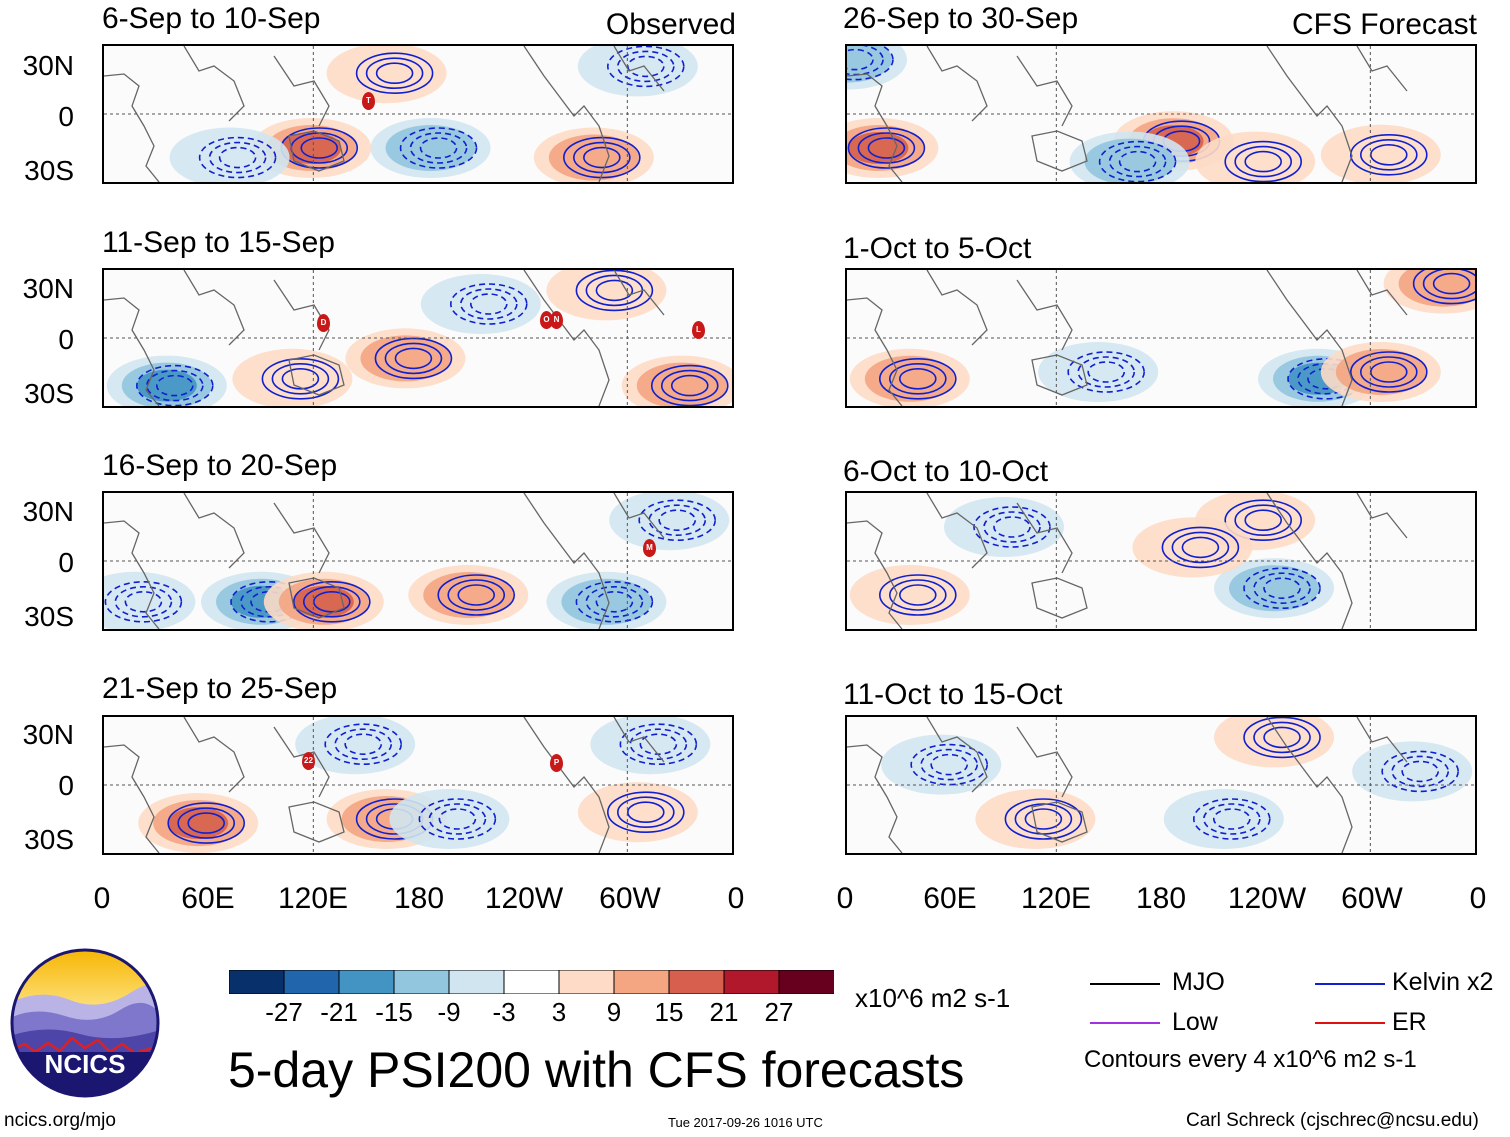  I want to click on main-title: 5-day PSI200 with CFS forecasts, so click(596, 1070).